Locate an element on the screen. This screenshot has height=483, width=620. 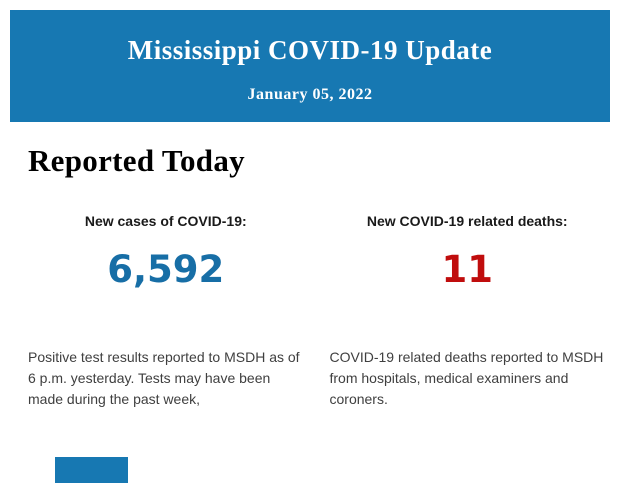
cutoff-blue-banner is located at coordinates (91, 470).